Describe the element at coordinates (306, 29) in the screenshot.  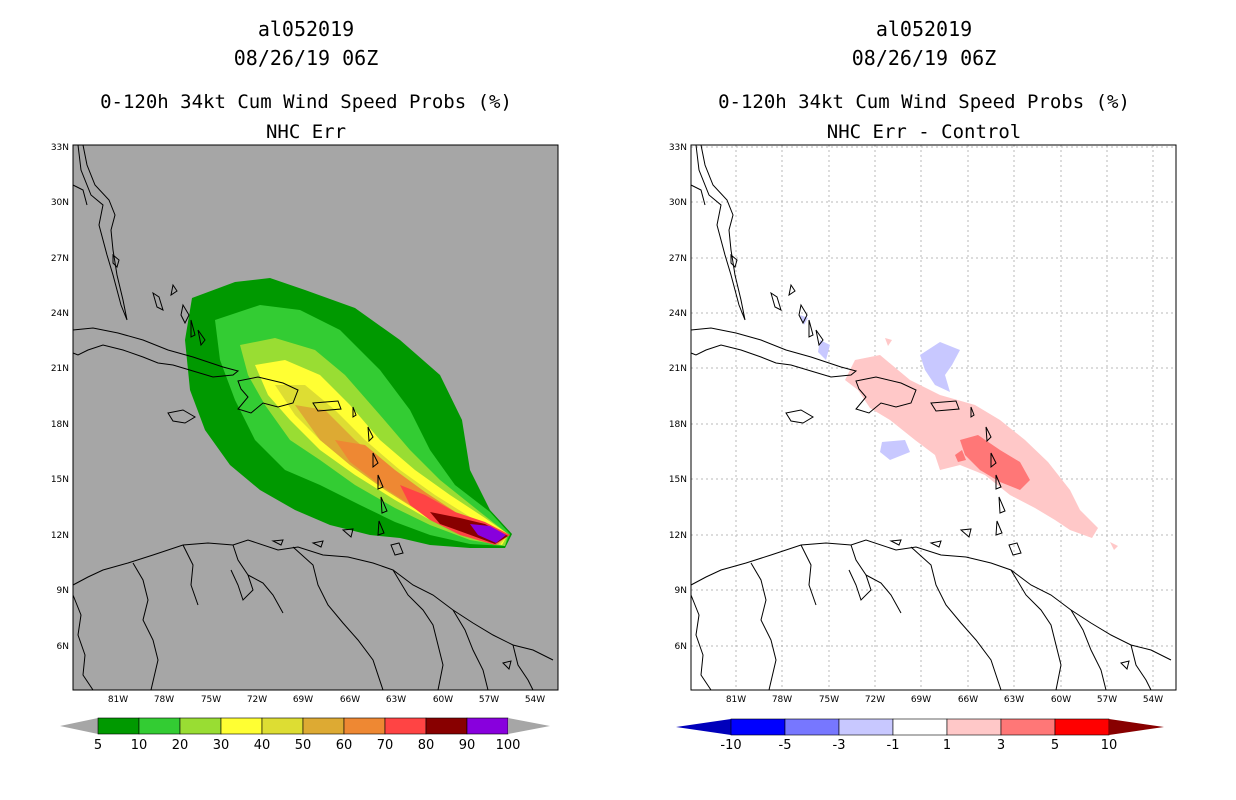
I see `left-storm-id: al052019` at that location.